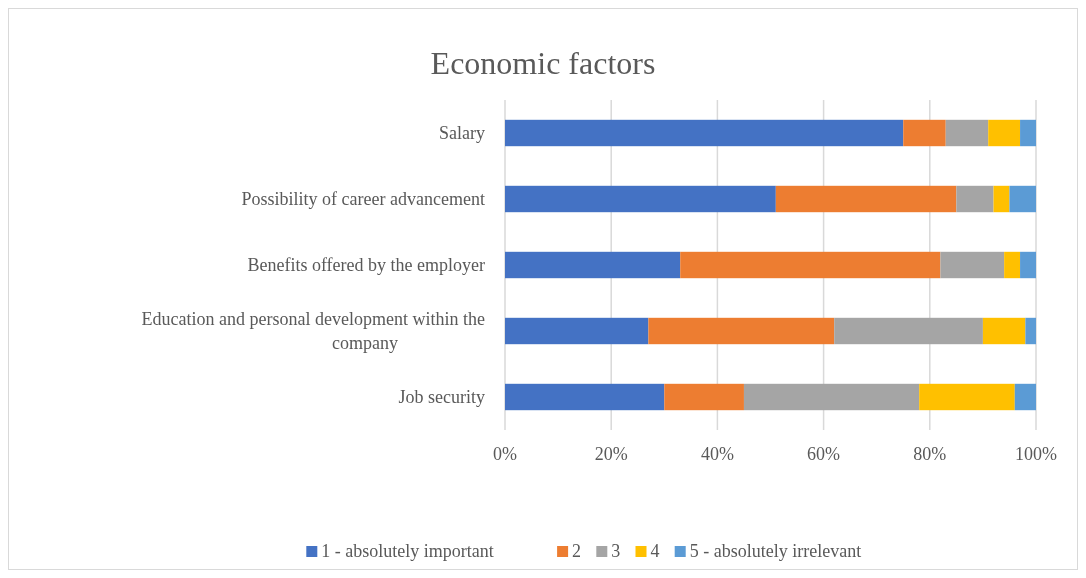 The height and width of the screenshot is (578, 1086). I want to click on x-tick-label: 60%, so click(824, 454).